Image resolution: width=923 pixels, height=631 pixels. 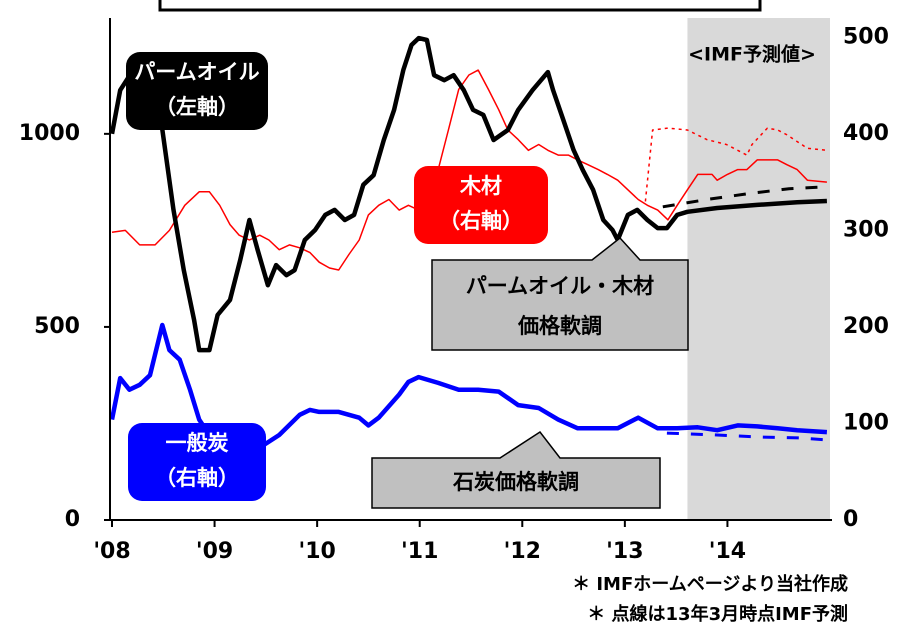 What do you see at coordinates (197, 107) in the screenshot?
I see `palm-label: （左軸）` at bounding box center [197, 107].